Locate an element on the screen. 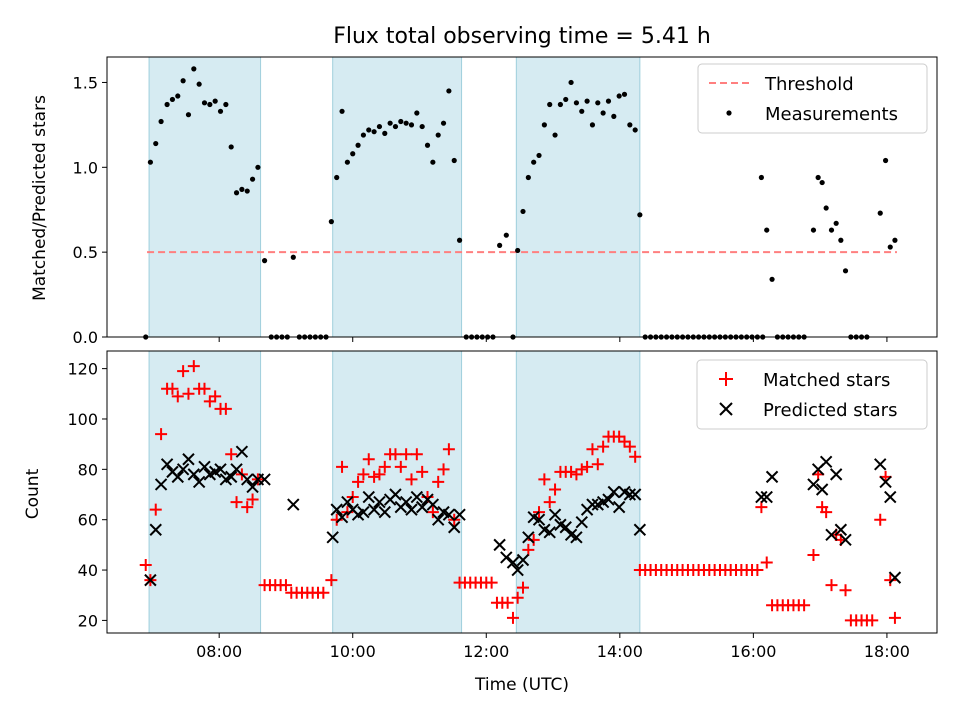 The width and height of the screenshot is (960, 720). legend-predicted-swatch is located at coordinates (726, 409).